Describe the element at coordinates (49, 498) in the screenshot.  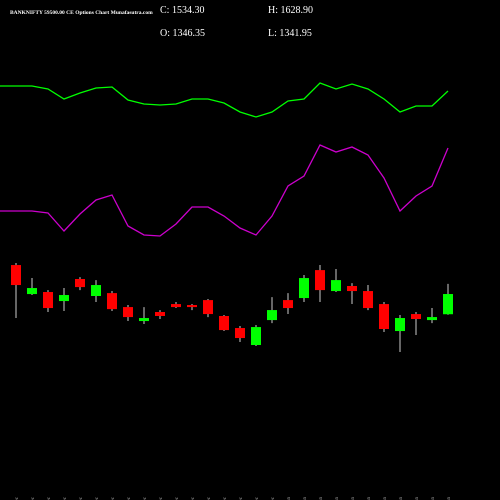
I see `x-tick-label: 10 Dec` at that location.